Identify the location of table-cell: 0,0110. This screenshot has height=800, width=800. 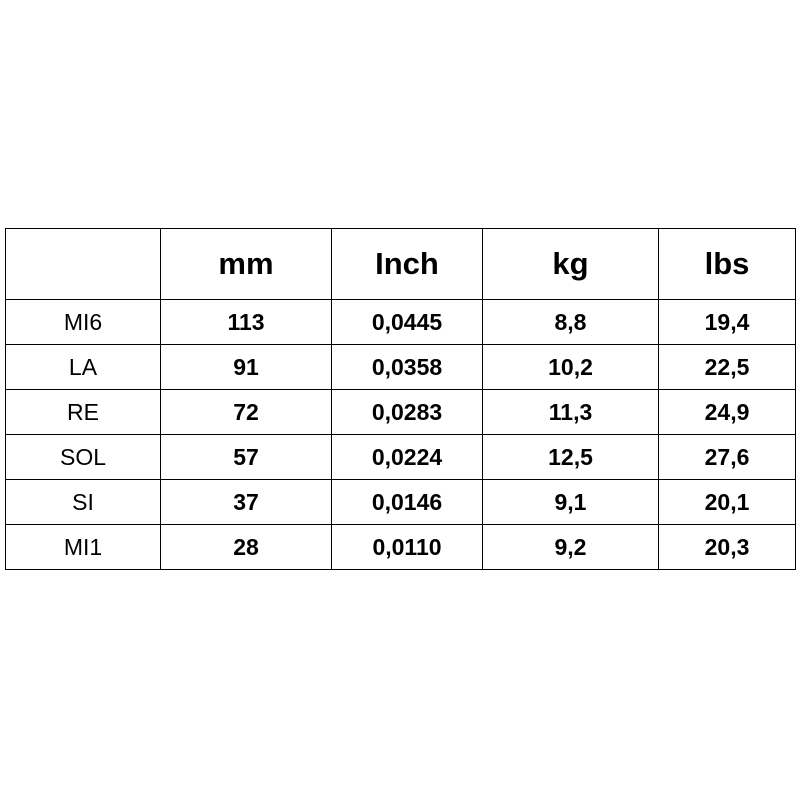
(407, 547).